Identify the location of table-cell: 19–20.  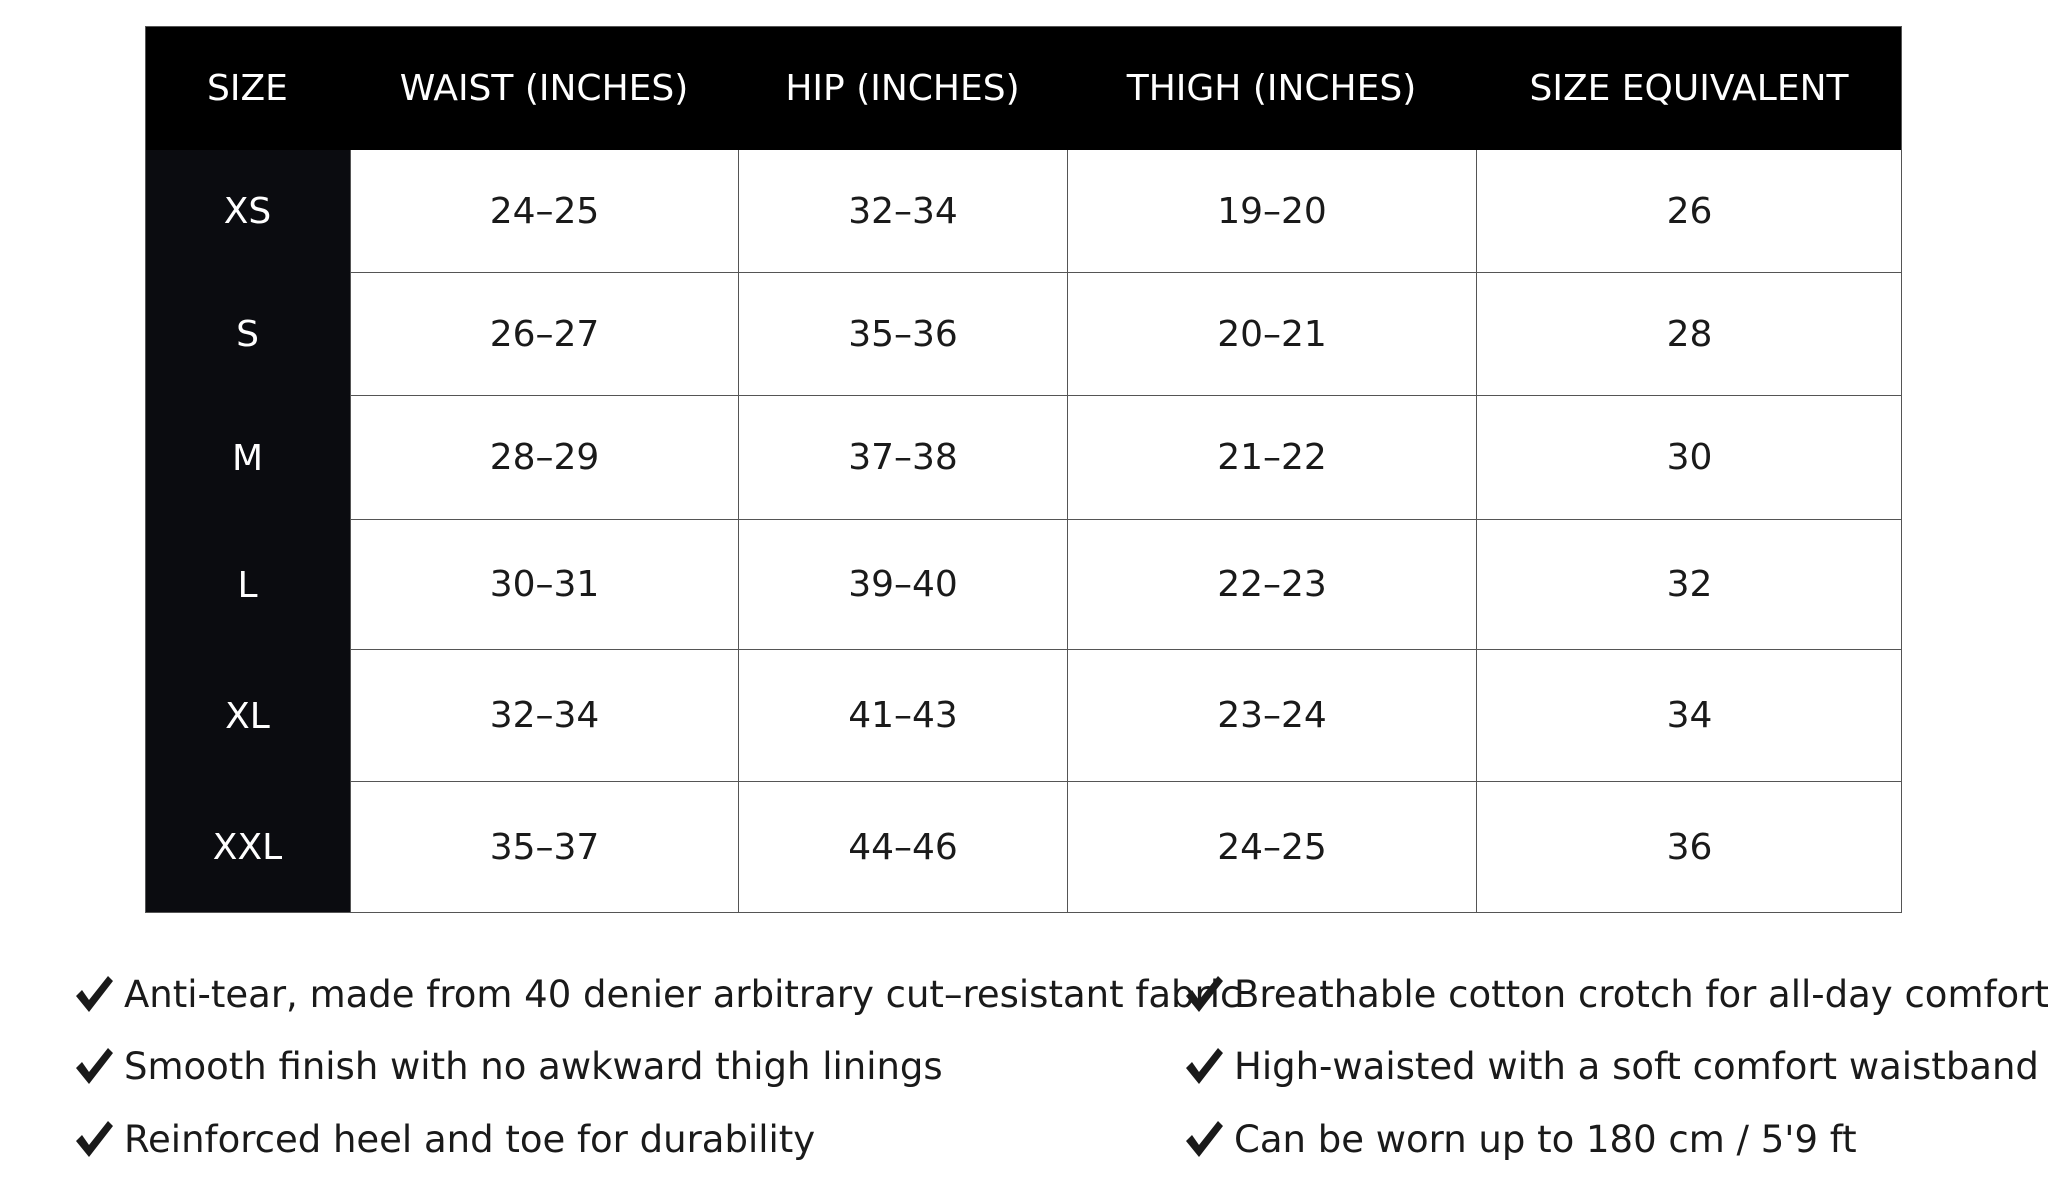
(1271, 211).